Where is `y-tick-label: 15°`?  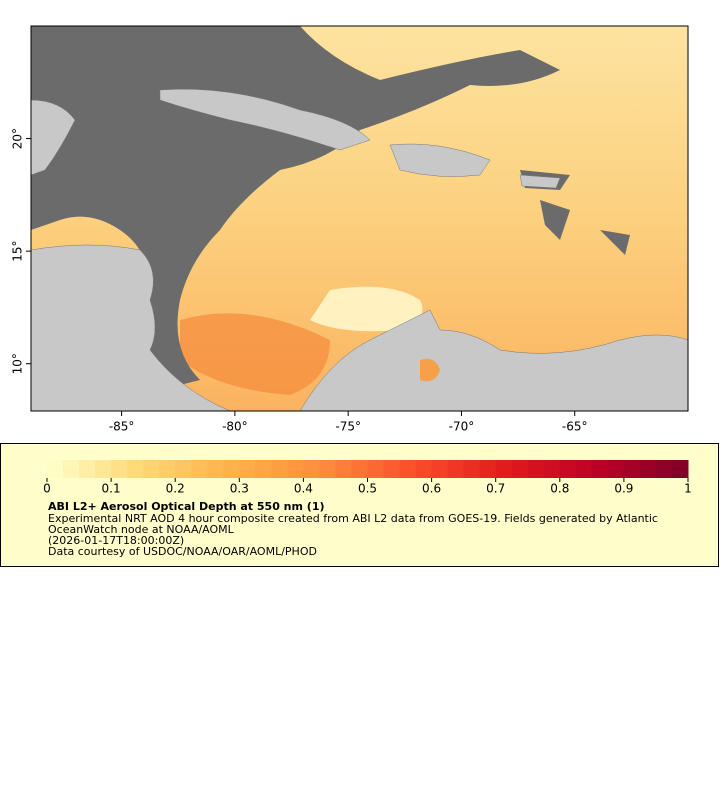 y-tick-label: 15° is located at coordinates (18, 251).